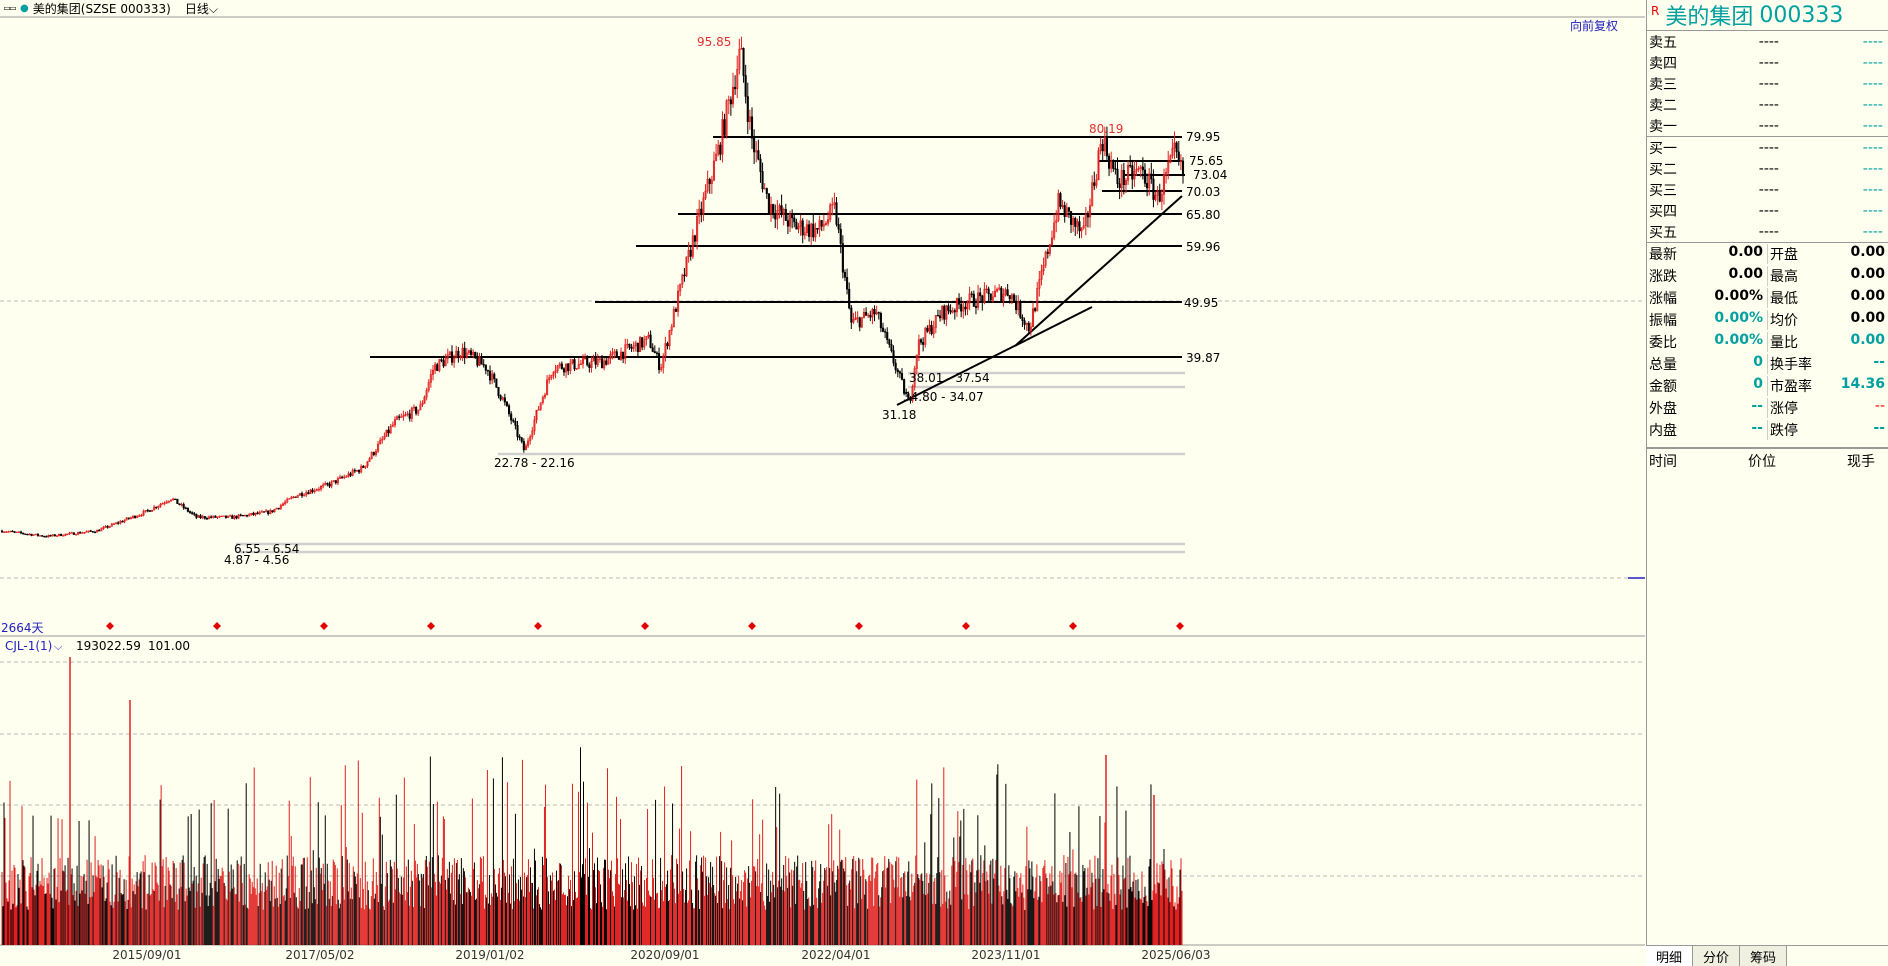 The image size is (1888, 966). What do you see at coordinates (1767, 62) in the screenshot?
I see `order-book-row: 卖四 ---- ----` at bounding box center [1767, 62].